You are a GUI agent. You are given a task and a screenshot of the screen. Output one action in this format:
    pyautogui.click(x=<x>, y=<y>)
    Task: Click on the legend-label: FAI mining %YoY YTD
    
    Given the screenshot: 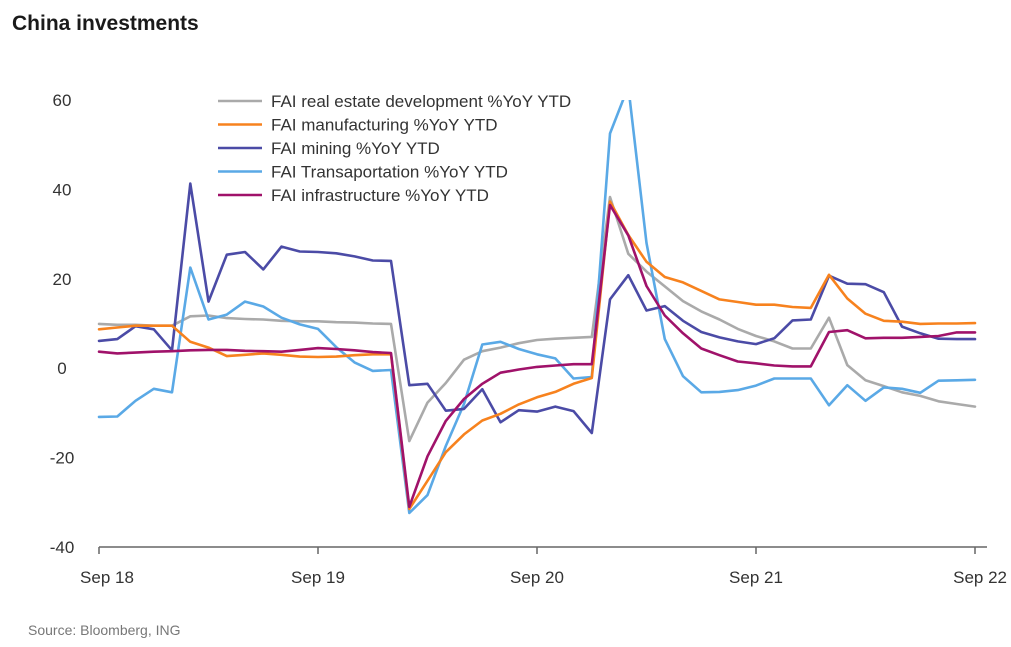 What is the action you would take?
    pyautogui.click(x=355, y=148)
    